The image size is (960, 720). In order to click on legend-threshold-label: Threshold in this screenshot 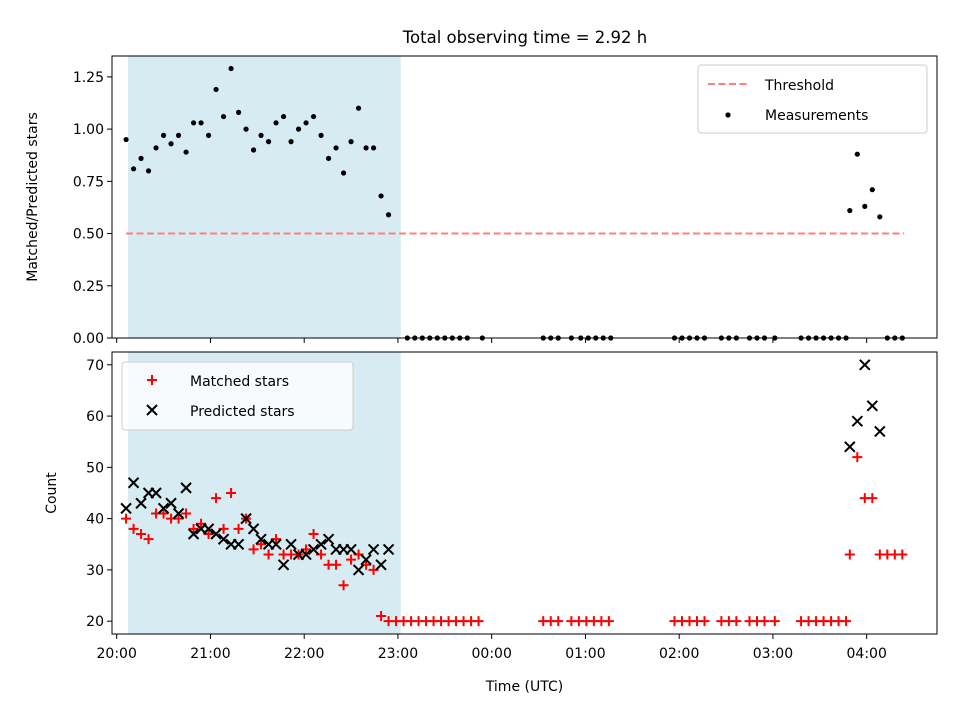, I will do `click(799, 86)`.